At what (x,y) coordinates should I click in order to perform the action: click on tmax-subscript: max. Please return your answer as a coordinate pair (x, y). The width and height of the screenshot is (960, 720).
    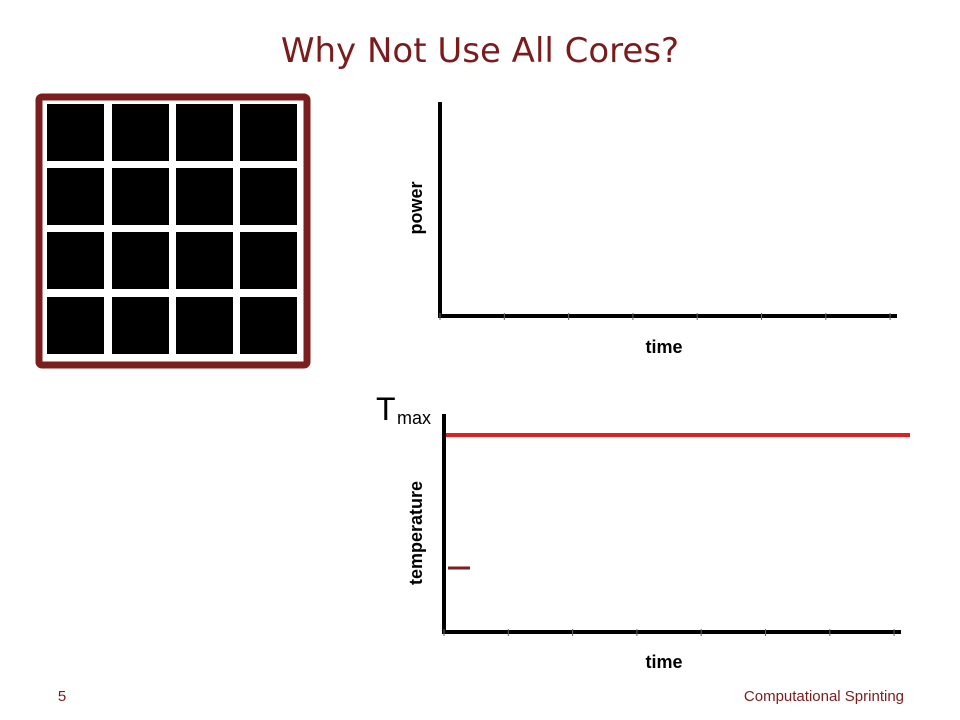
    Looking at the image, I should click on (414, 418).